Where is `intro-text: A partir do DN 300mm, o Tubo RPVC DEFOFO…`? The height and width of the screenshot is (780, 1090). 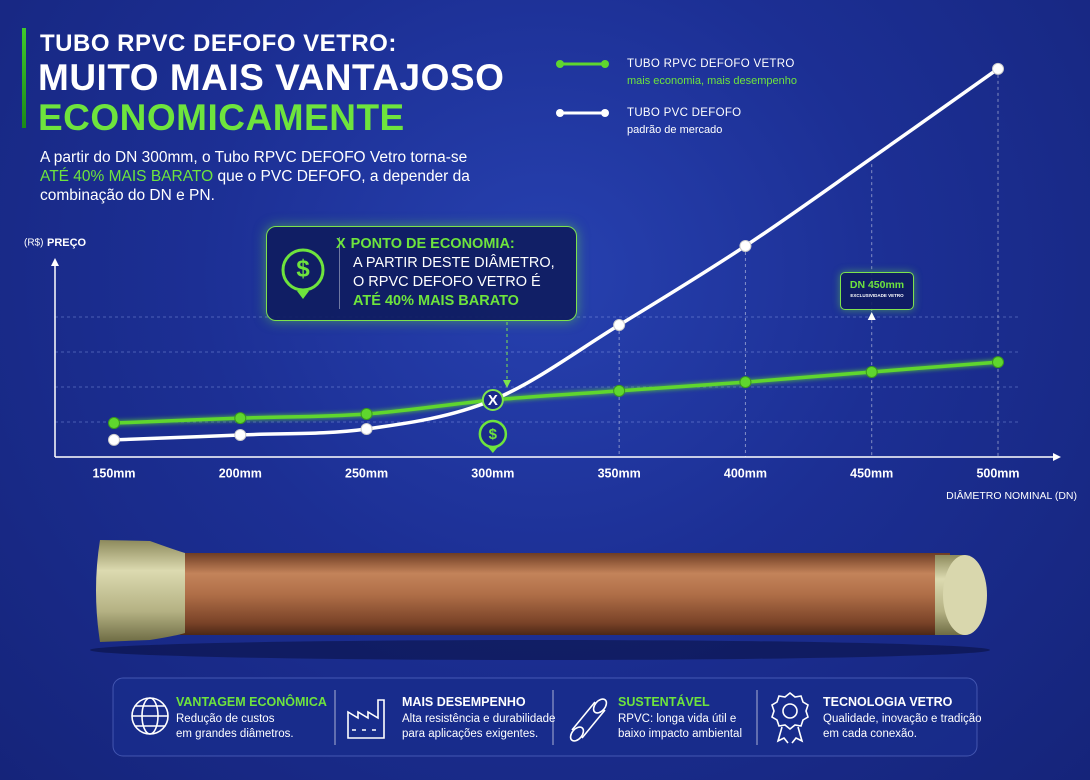
intro-text: A partir do DN 300mm, o Tubo RPVC DEFOFO… is located at coordinates (254, 157).